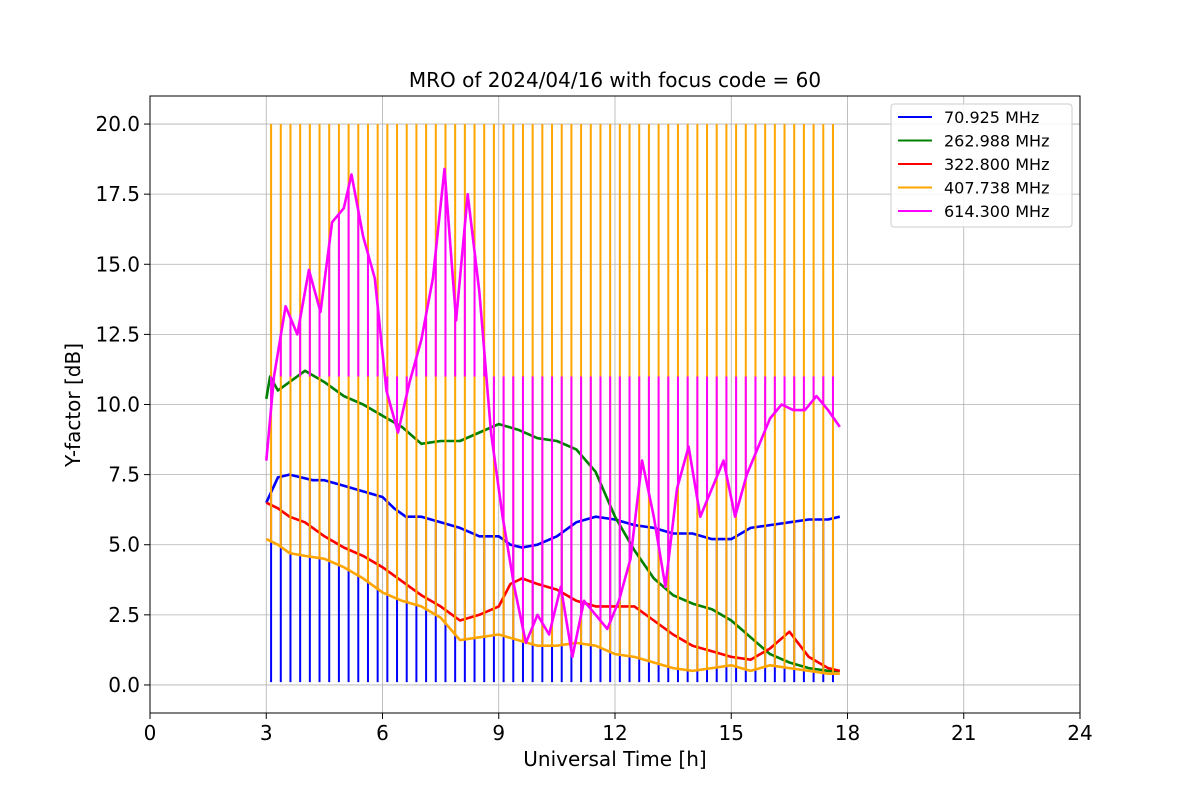 The image size is (1200, 800). What do you see at coordinates (614, 759) in the screenshot?
I see `x-axis-label: Universal Time [h]` at bounding box center [614, 759].